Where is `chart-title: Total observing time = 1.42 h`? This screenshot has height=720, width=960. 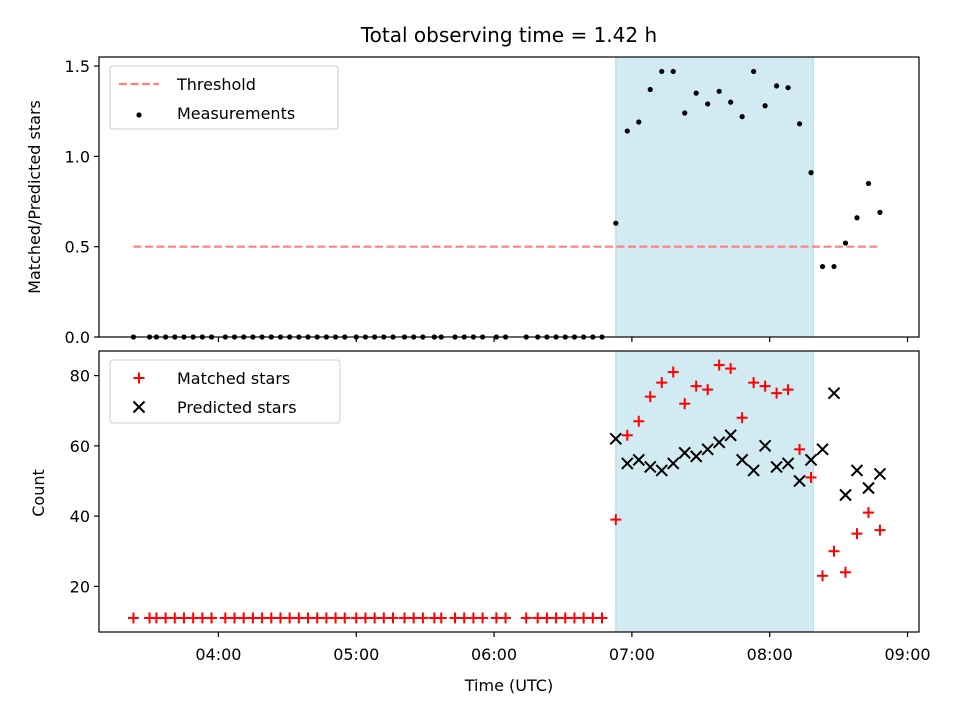 chart-title: Total observing time = 1.42 h is located at coordinates (508, 35).